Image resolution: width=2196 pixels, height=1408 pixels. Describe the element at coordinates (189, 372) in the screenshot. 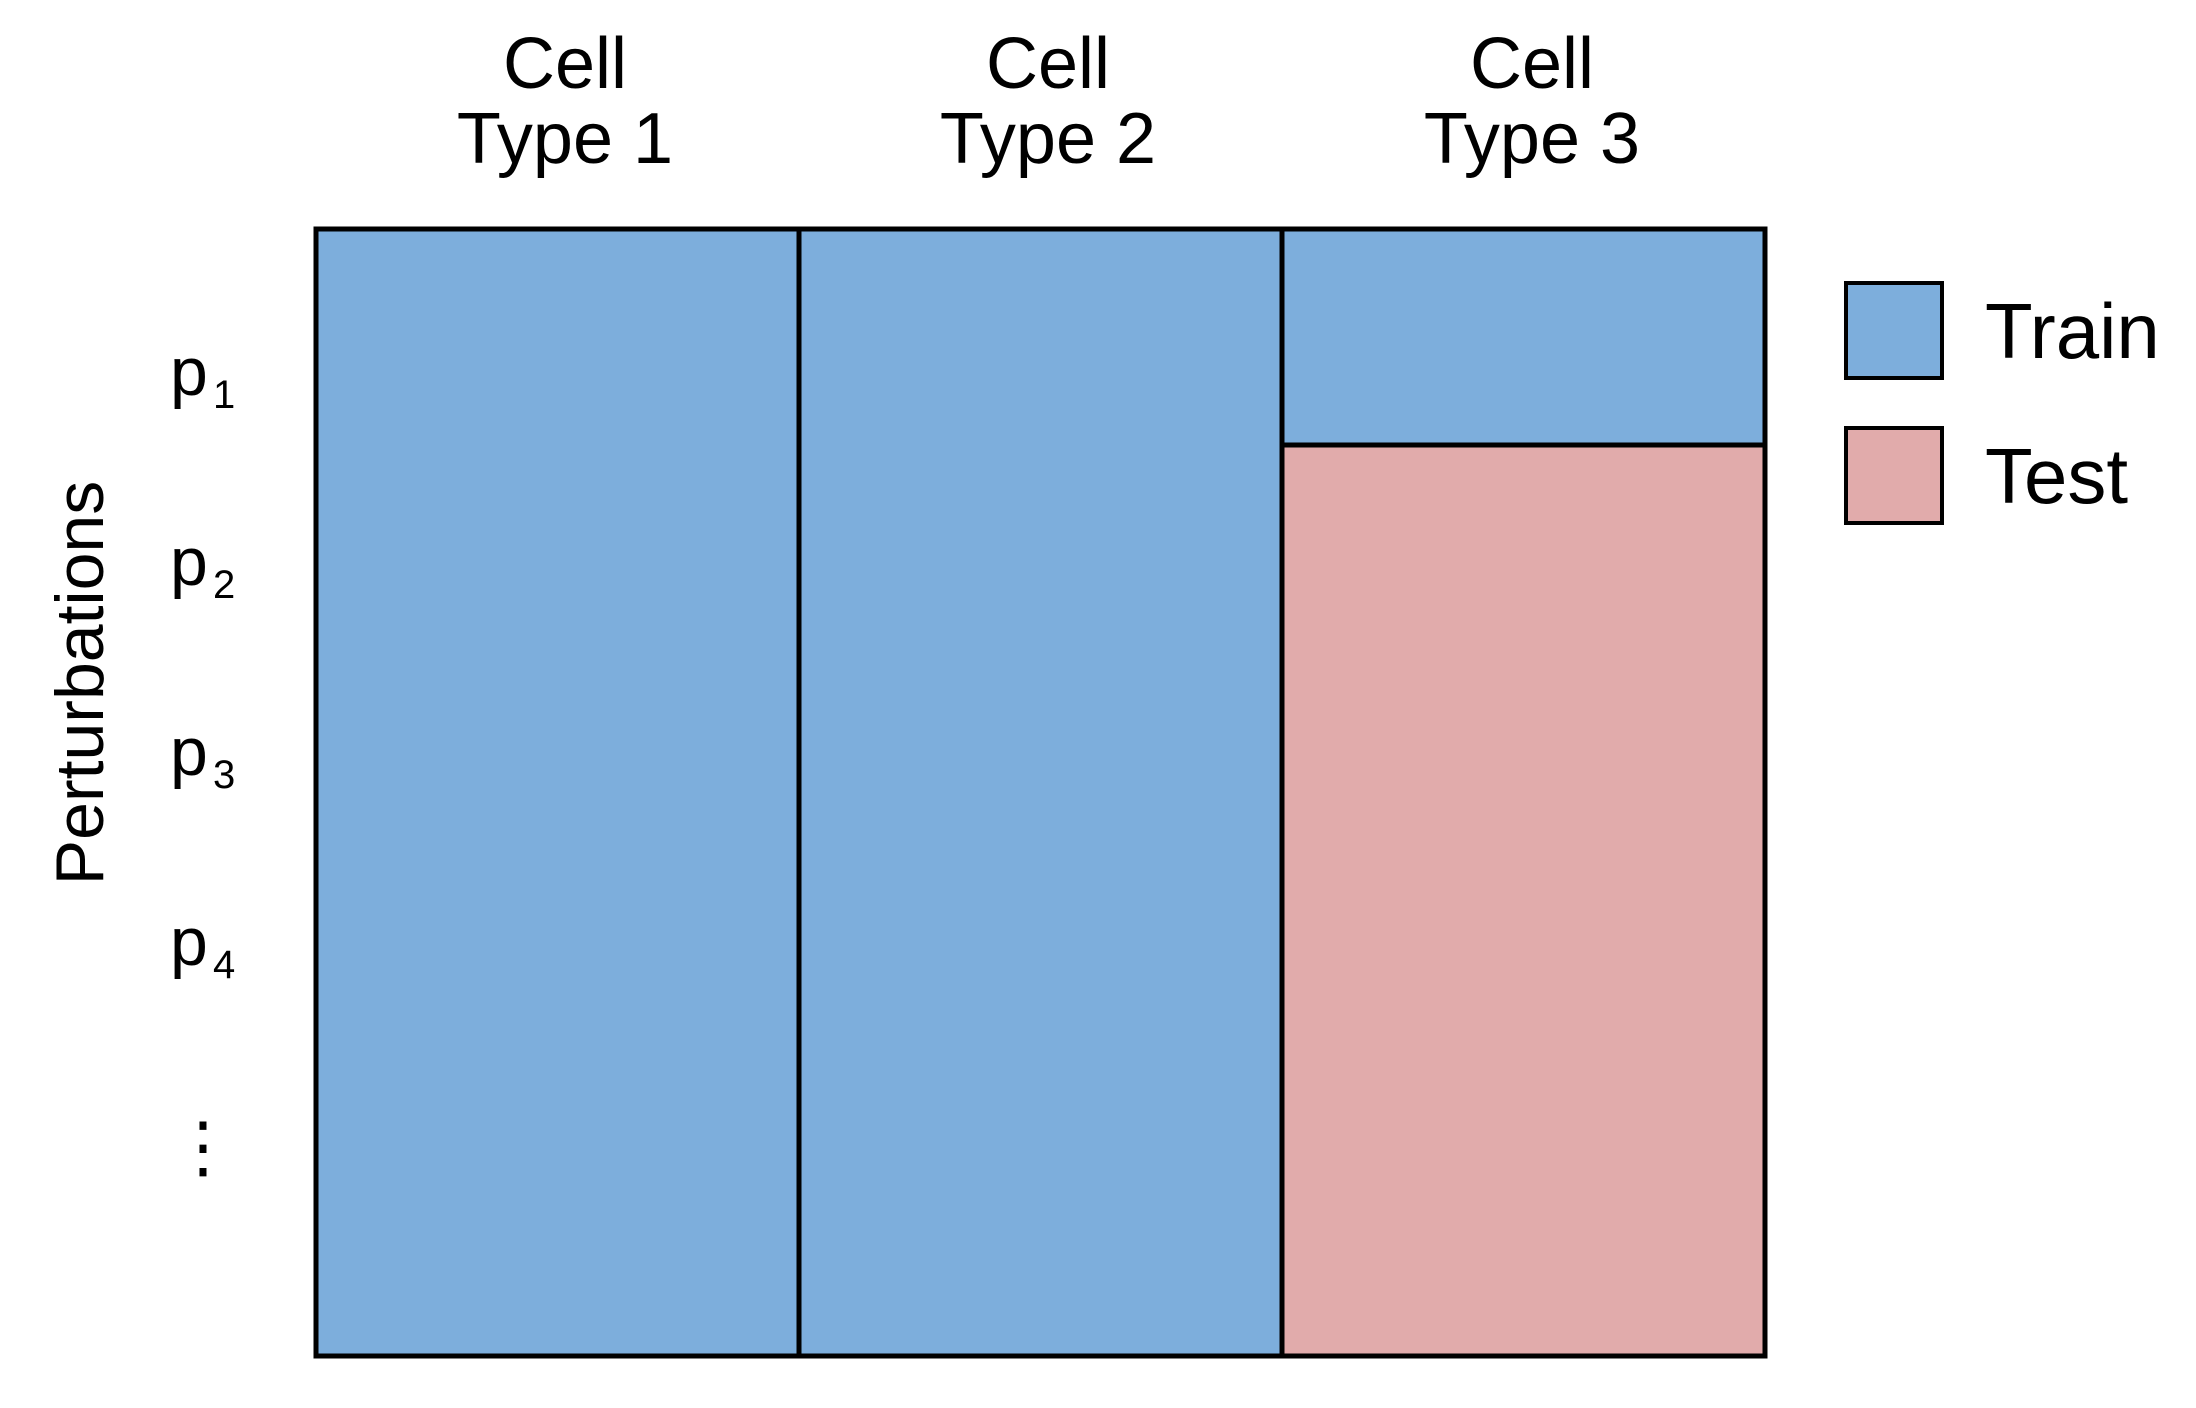

I see `row-label-p1-base: p` at that location.